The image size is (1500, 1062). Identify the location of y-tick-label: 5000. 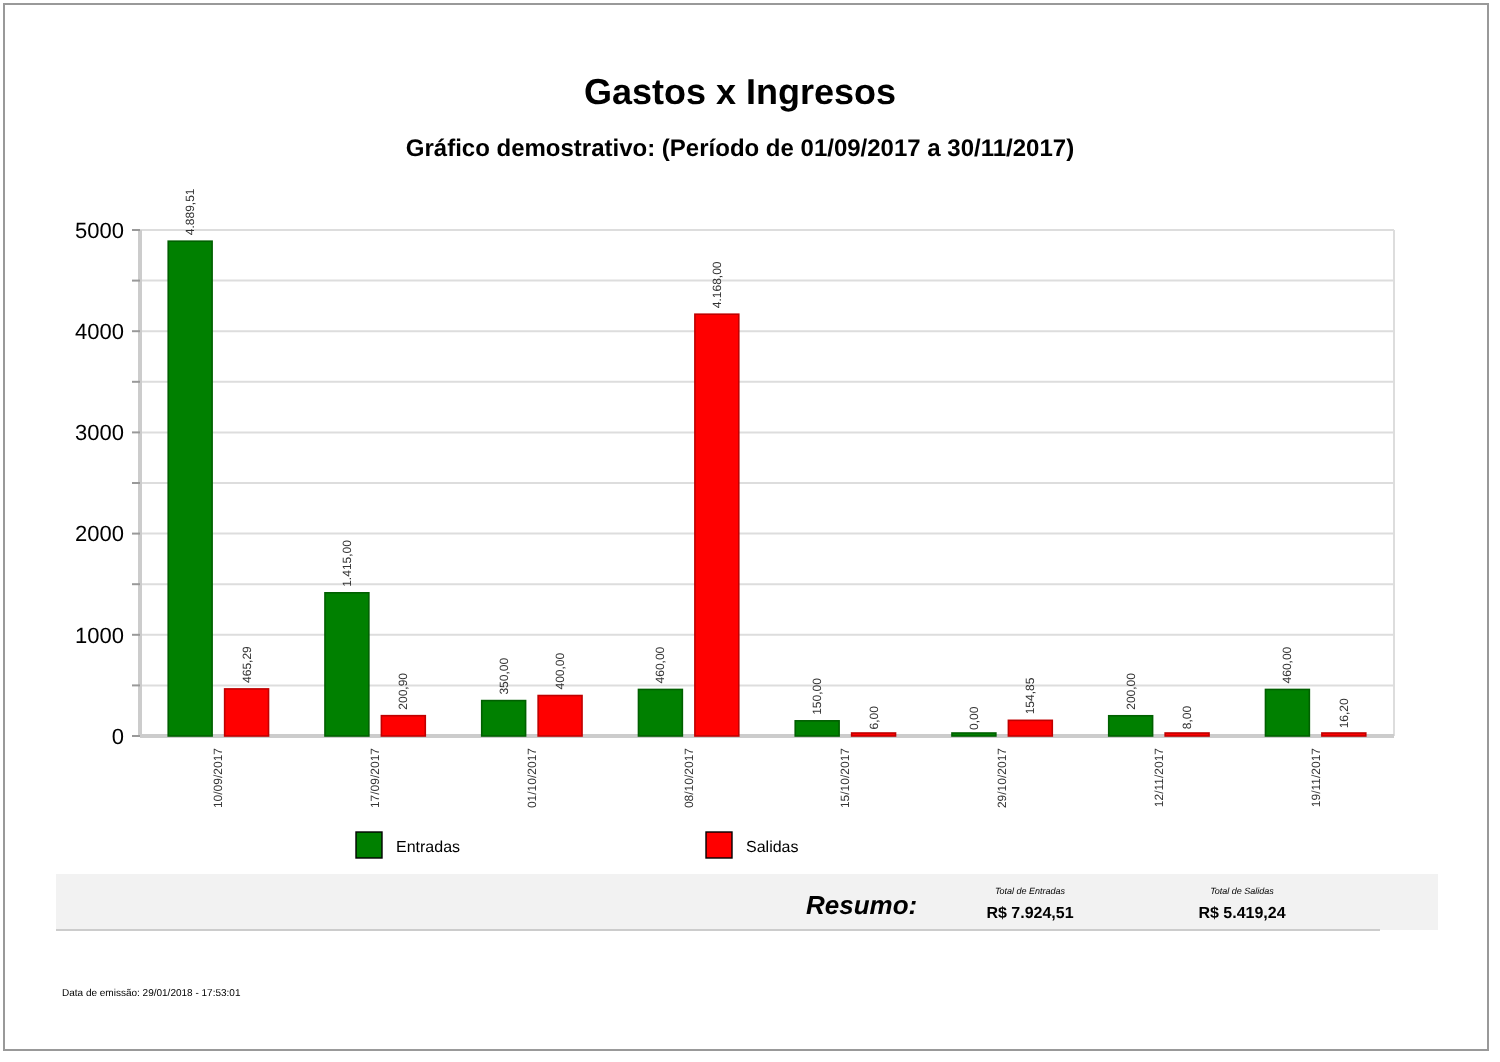
(99, 231).